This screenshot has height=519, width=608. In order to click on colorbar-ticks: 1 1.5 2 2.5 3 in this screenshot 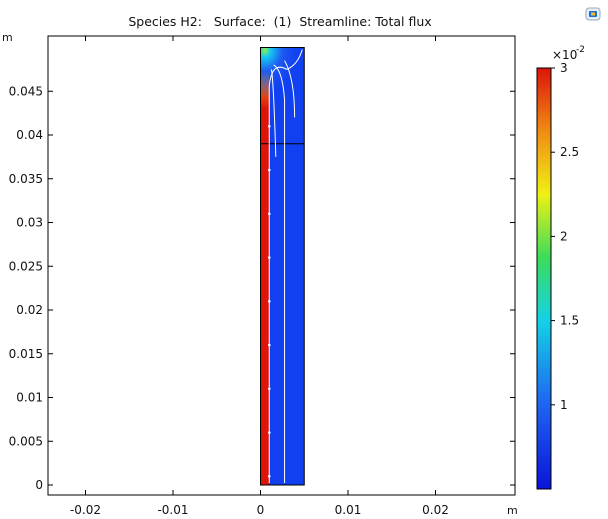, I will do `click(565, 236)`.